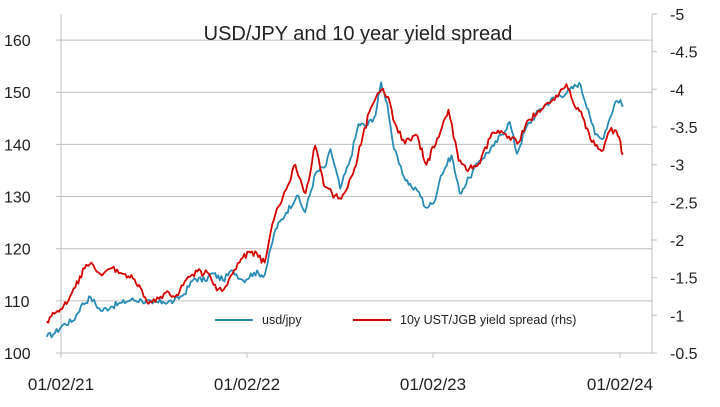 This screenshot has height=407, width=720. I want to click on right-tick-label: -3.5, so click(684, 128).